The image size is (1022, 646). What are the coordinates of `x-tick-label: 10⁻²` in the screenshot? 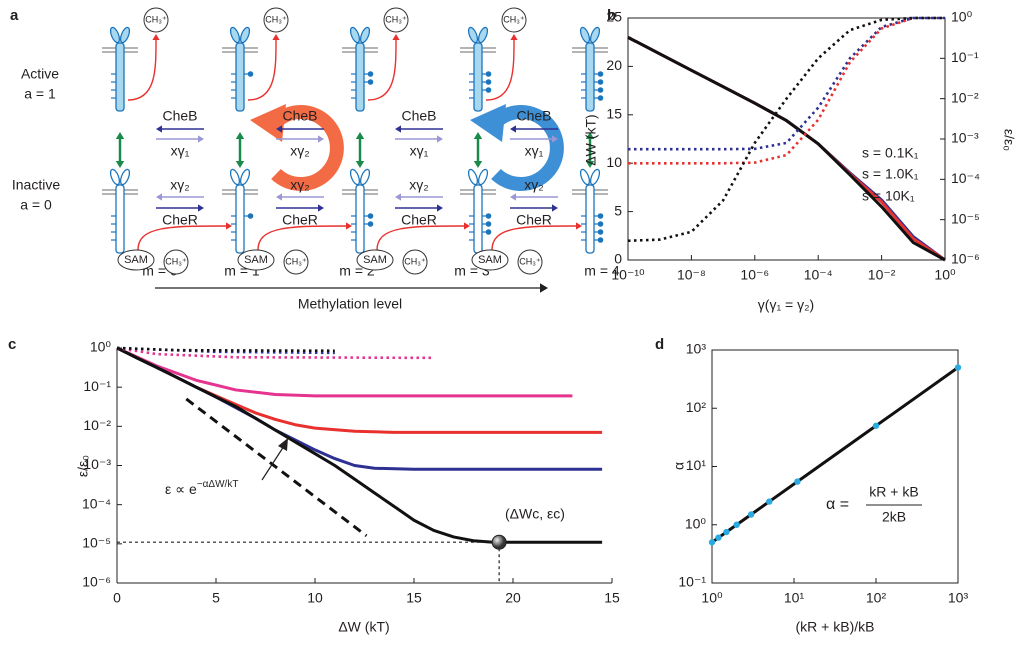 It's located at (882, 275).